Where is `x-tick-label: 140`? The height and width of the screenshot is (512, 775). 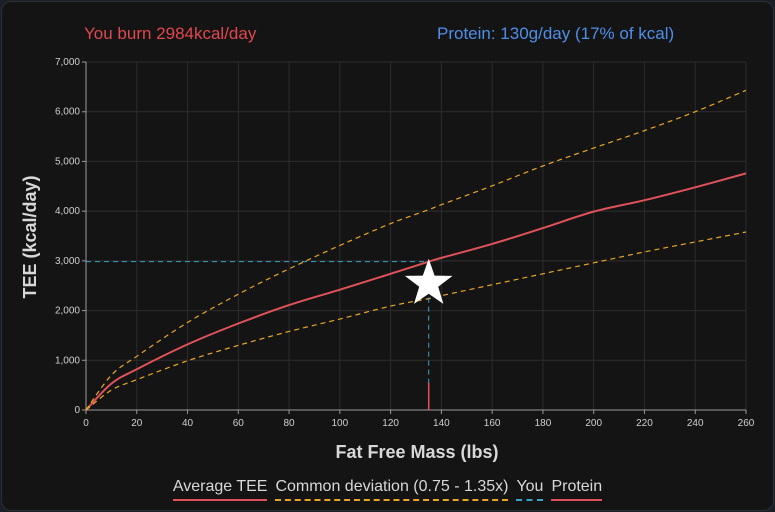 x-tick-label: 140 is located at coordinates (441, 423).